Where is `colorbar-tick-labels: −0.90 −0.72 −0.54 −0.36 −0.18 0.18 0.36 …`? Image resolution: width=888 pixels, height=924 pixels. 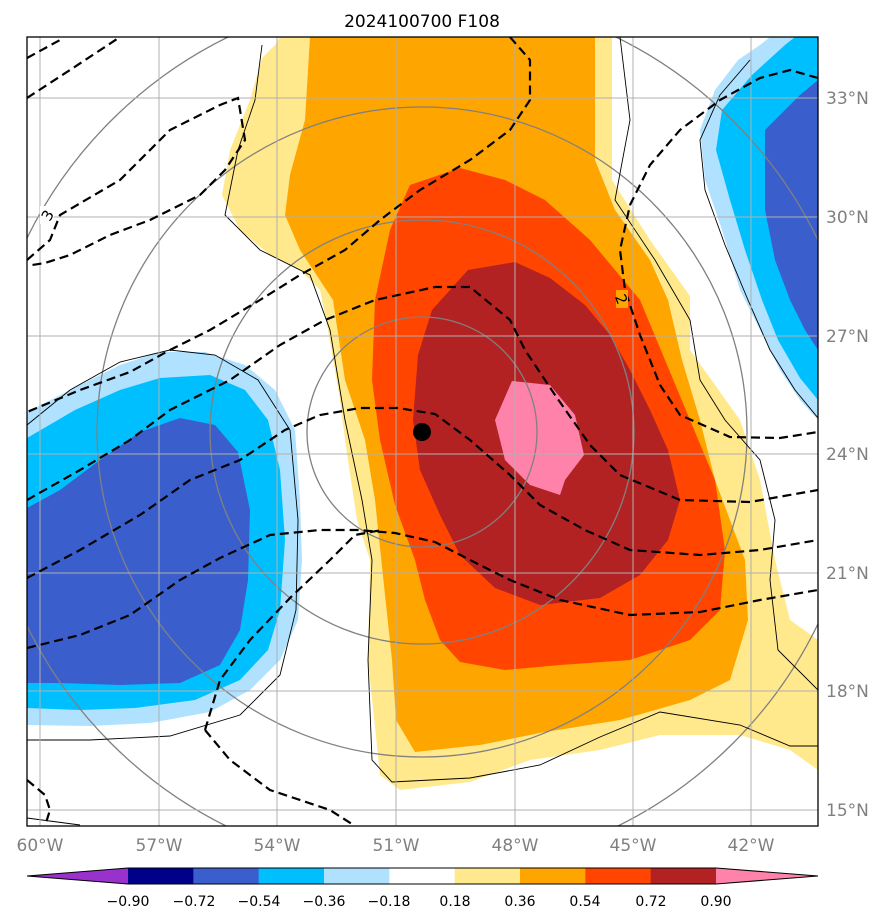
colorbar-tick-labels: −0.90 −0.72 −0.54 −0.36 −0.18 0.18 0.36 … is located at coordinates (419, 902).